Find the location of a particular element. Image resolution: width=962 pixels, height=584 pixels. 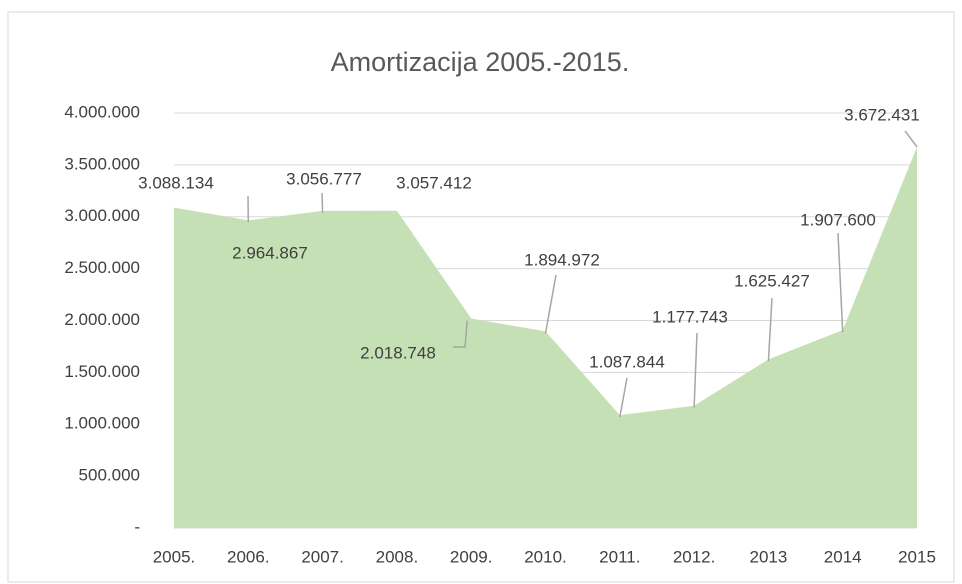

x-tick-label: 2014 is located at coordinates (843, 556).